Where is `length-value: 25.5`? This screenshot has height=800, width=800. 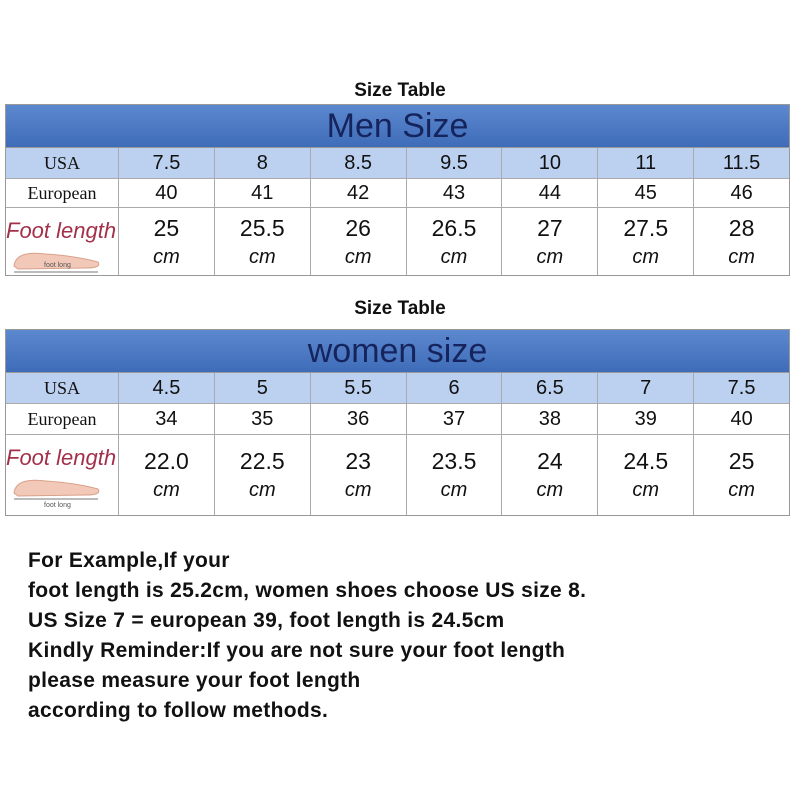 length-value: 25.5 is located at coordinates (262, 227).